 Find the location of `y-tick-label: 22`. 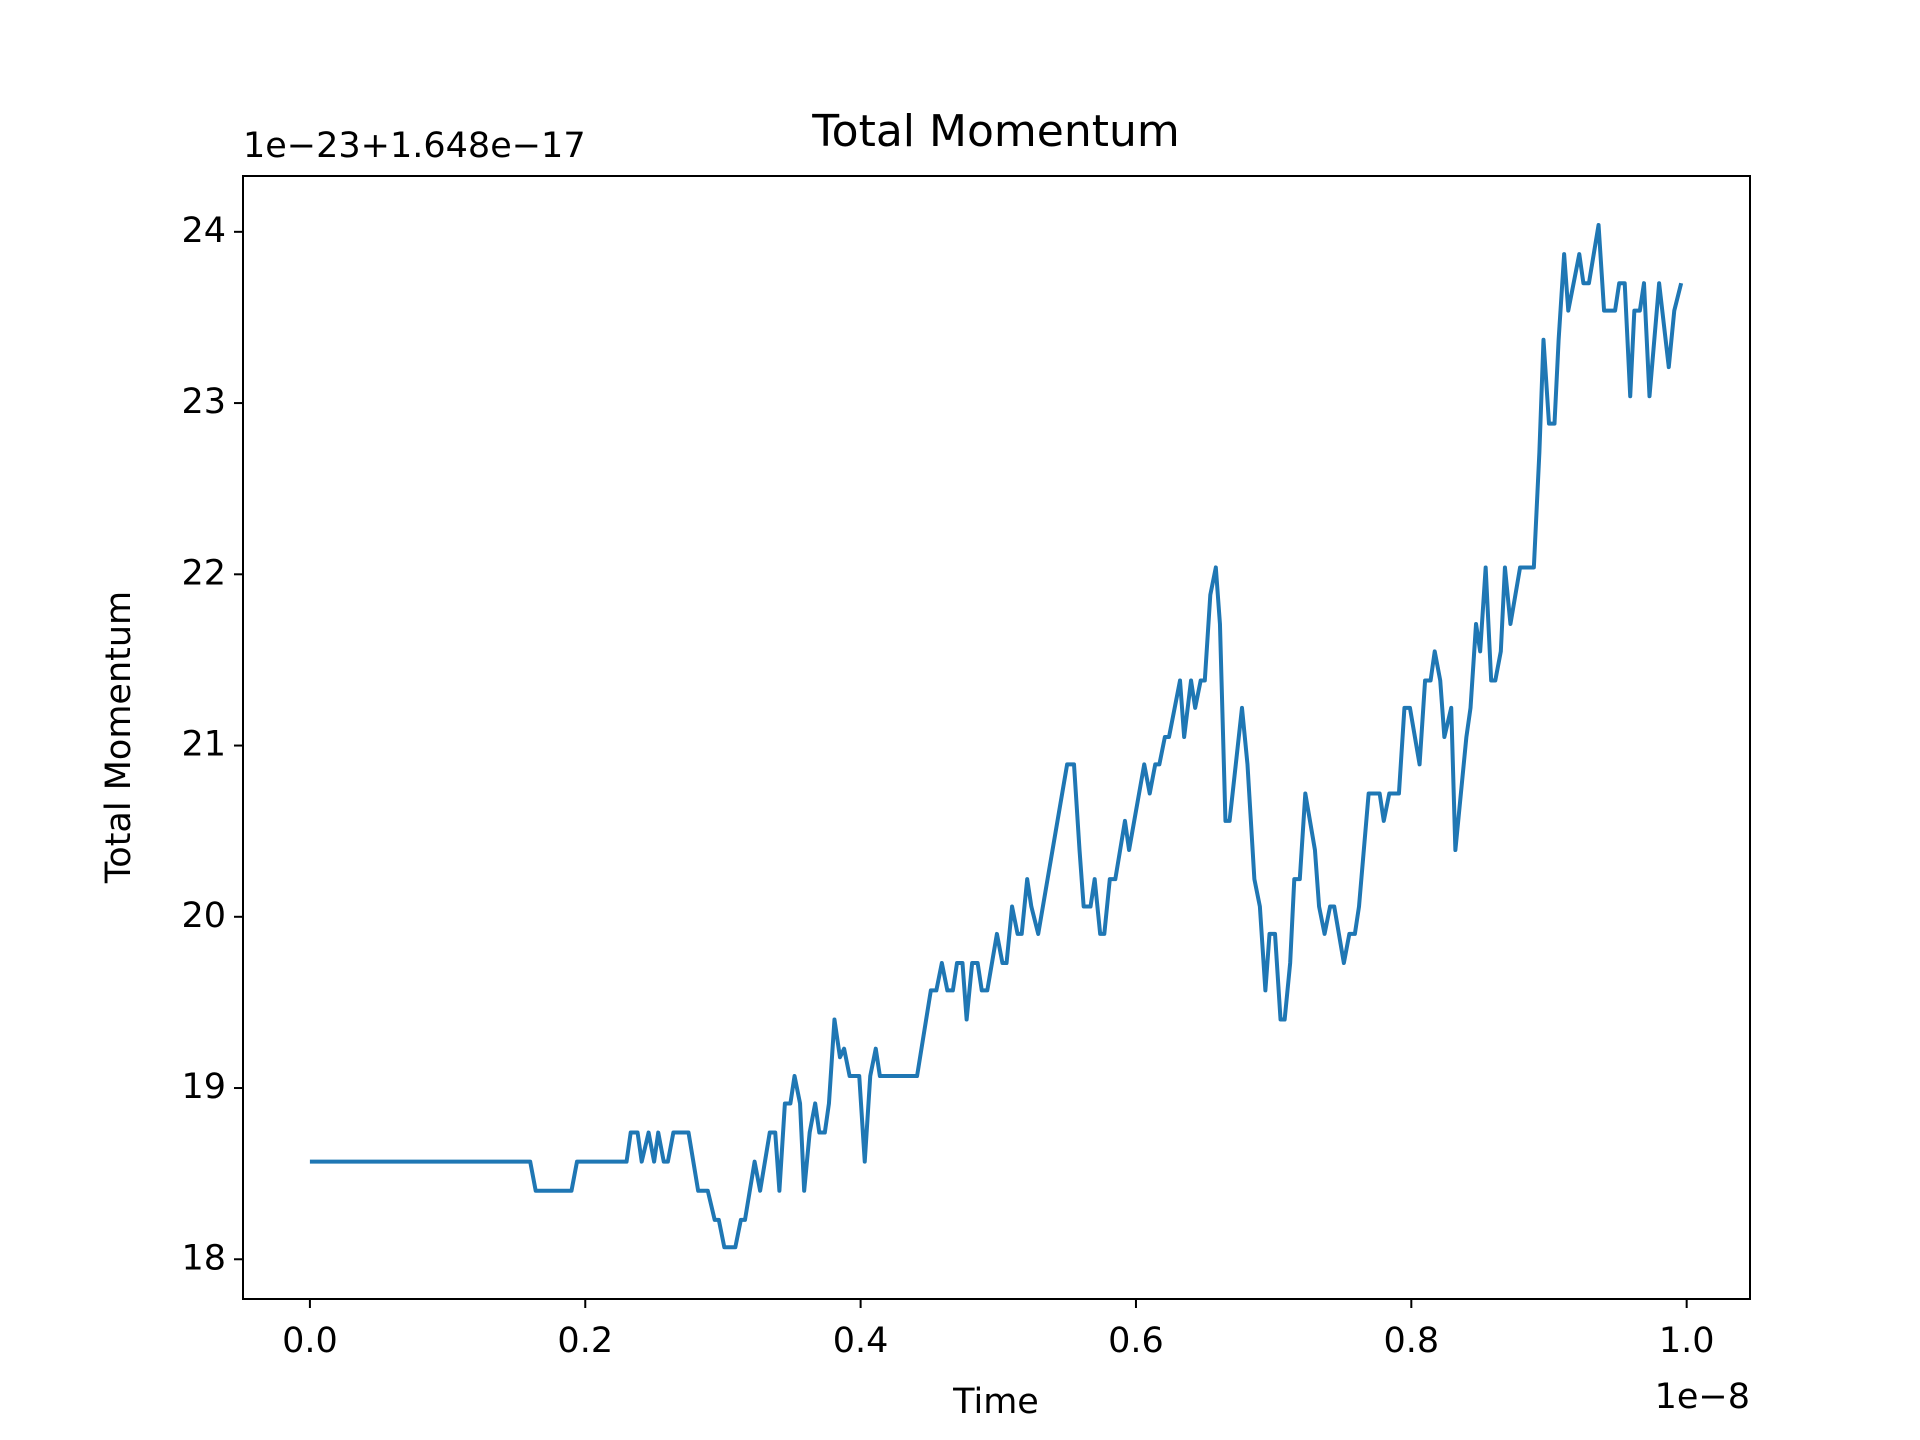

y-tick-label: 22 is located at coordinates (203, 573).